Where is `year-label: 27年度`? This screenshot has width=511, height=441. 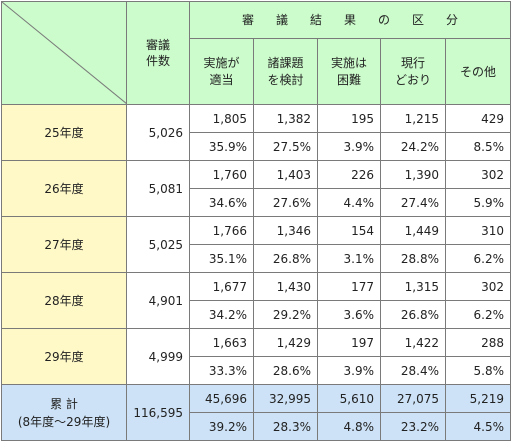 year-label: 27年度 is located at coordinates (64, 244).